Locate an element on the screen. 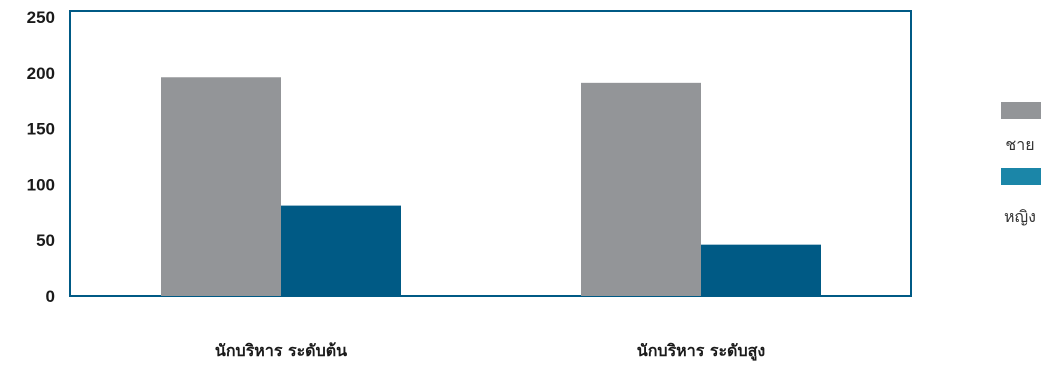  legend-label: หญิง is located at coordinates (1020, 216).